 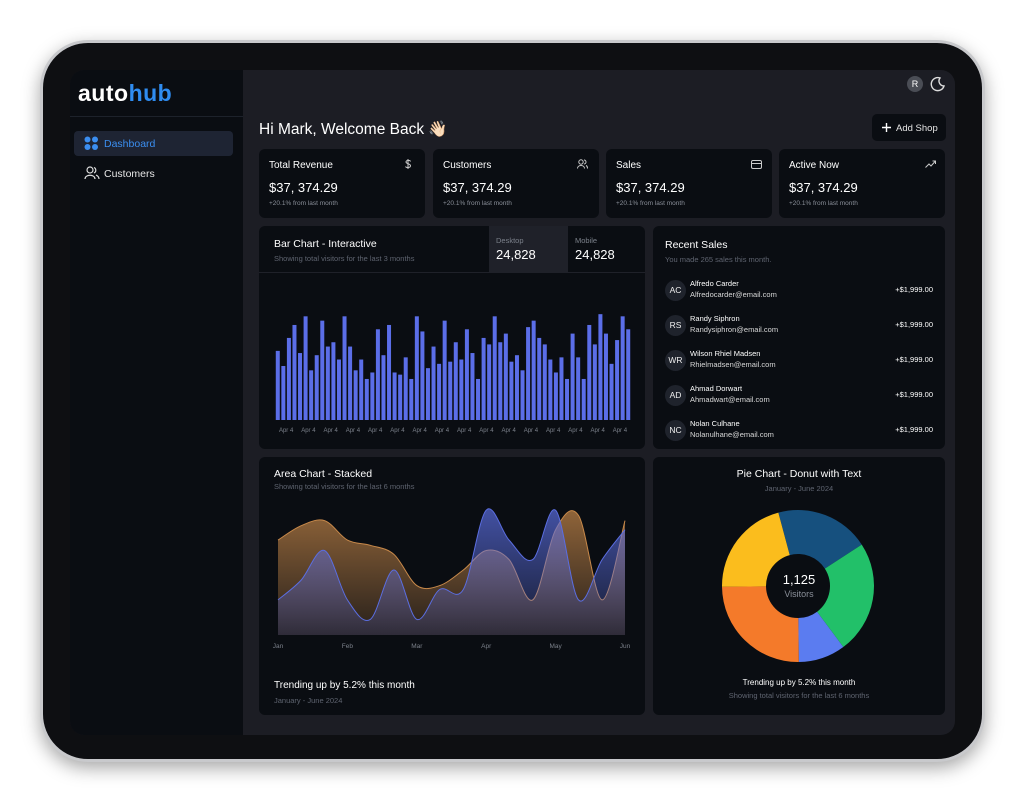 What do you see at coordinates (799, 594) in the screenshot?
I see `center-label: Visitors` at bounding box center [799, 594].